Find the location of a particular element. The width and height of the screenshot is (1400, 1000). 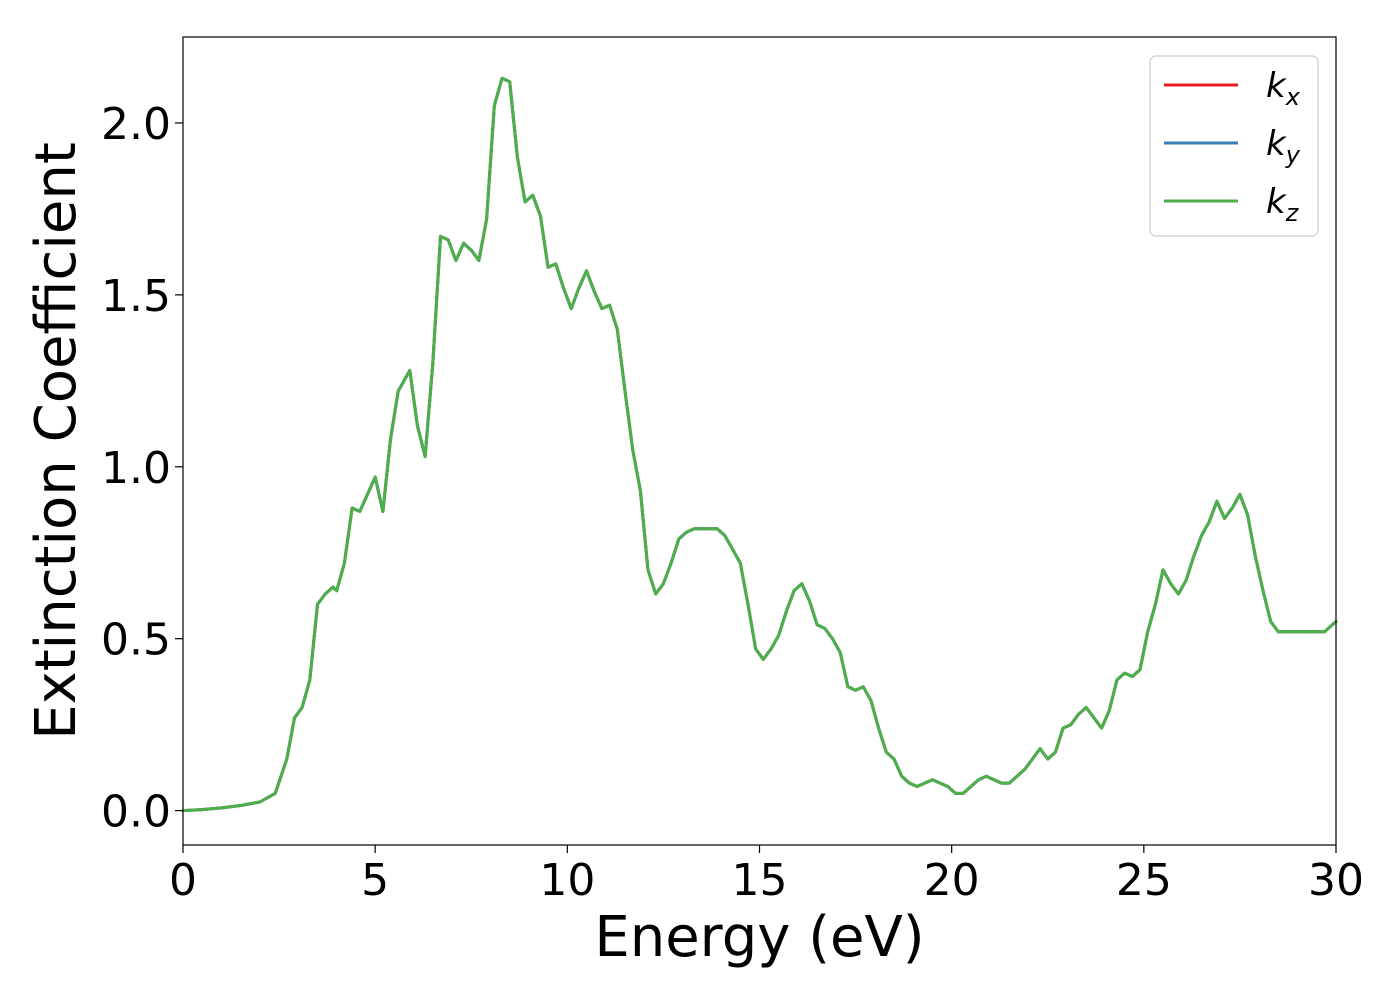

y-axis: 0.0 0.5 1.0 1.5 2.0 is located at coordinates (142, 468).